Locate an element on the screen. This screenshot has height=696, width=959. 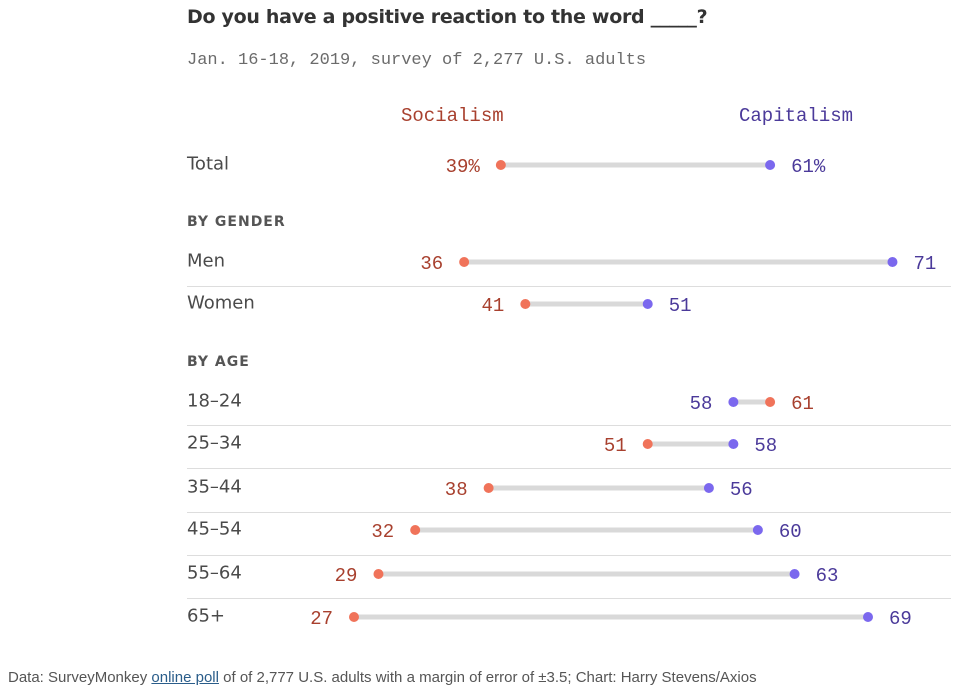
online-poll-link: online poll is located at coordinates (185, 677).